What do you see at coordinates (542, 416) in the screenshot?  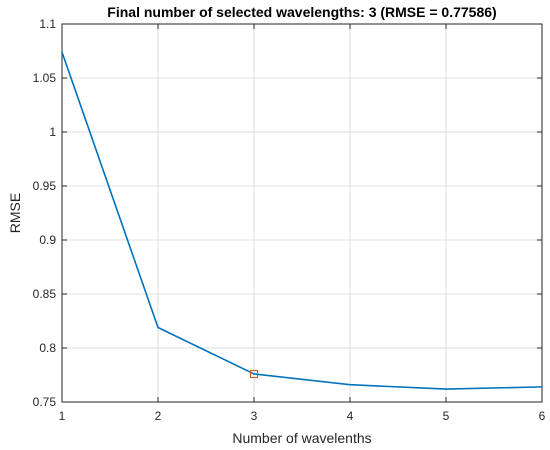 I see `x-tick-label: 6` at bounding box center [542, 416].